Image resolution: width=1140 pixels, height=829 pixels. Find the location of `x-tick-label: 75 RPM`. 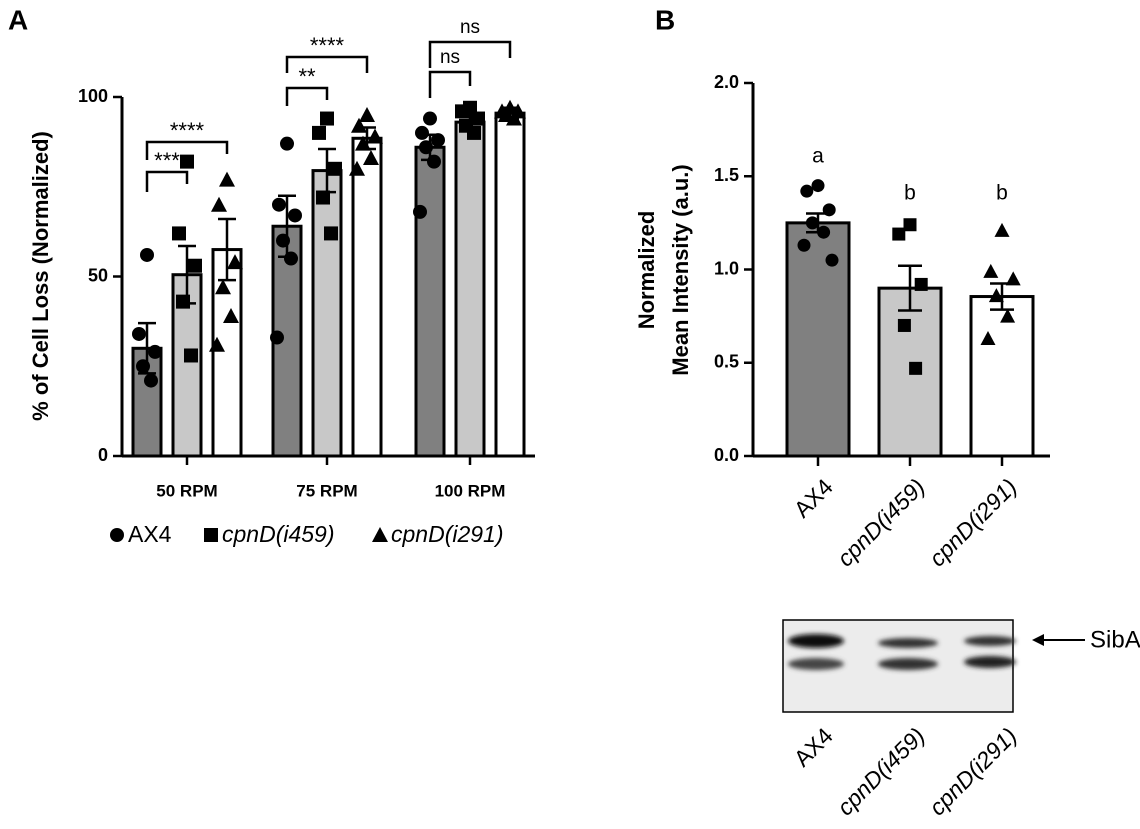

x-tick-label: 75 RPM is located at coordinates (326, 490).